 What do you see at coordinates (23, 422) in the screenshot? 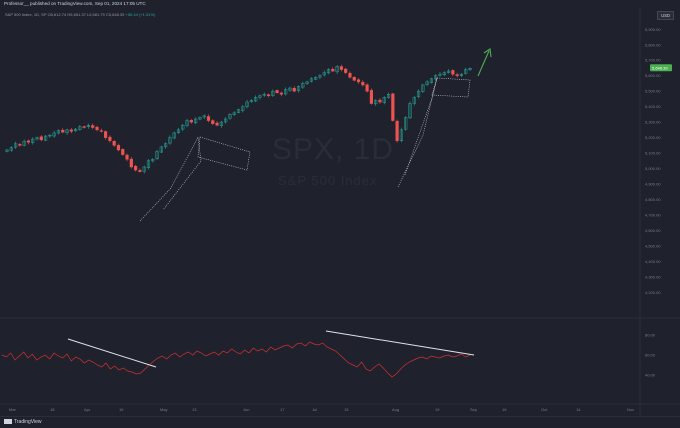
I see `tradingview-logo: TradingView` at bounding box center [23, 422].